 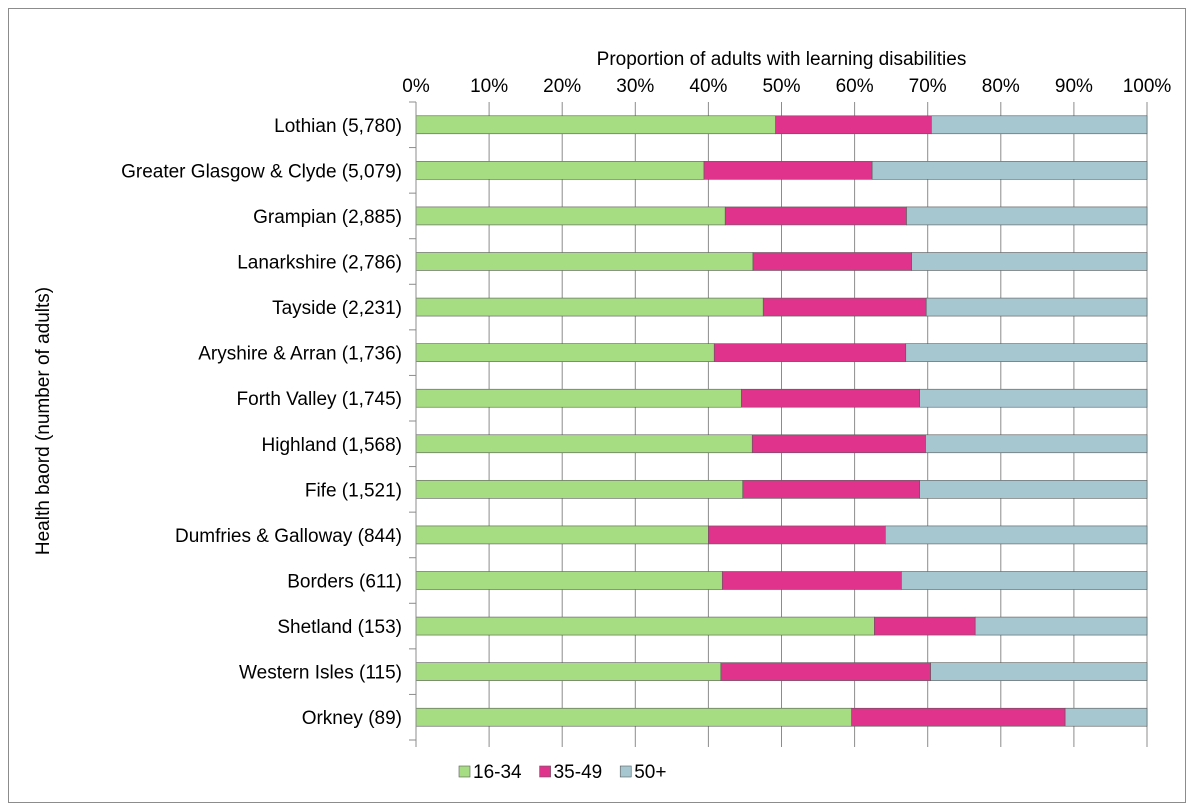 I want to click on category-label: Dumfries & Galloway (844), so click(x=288, y=536).